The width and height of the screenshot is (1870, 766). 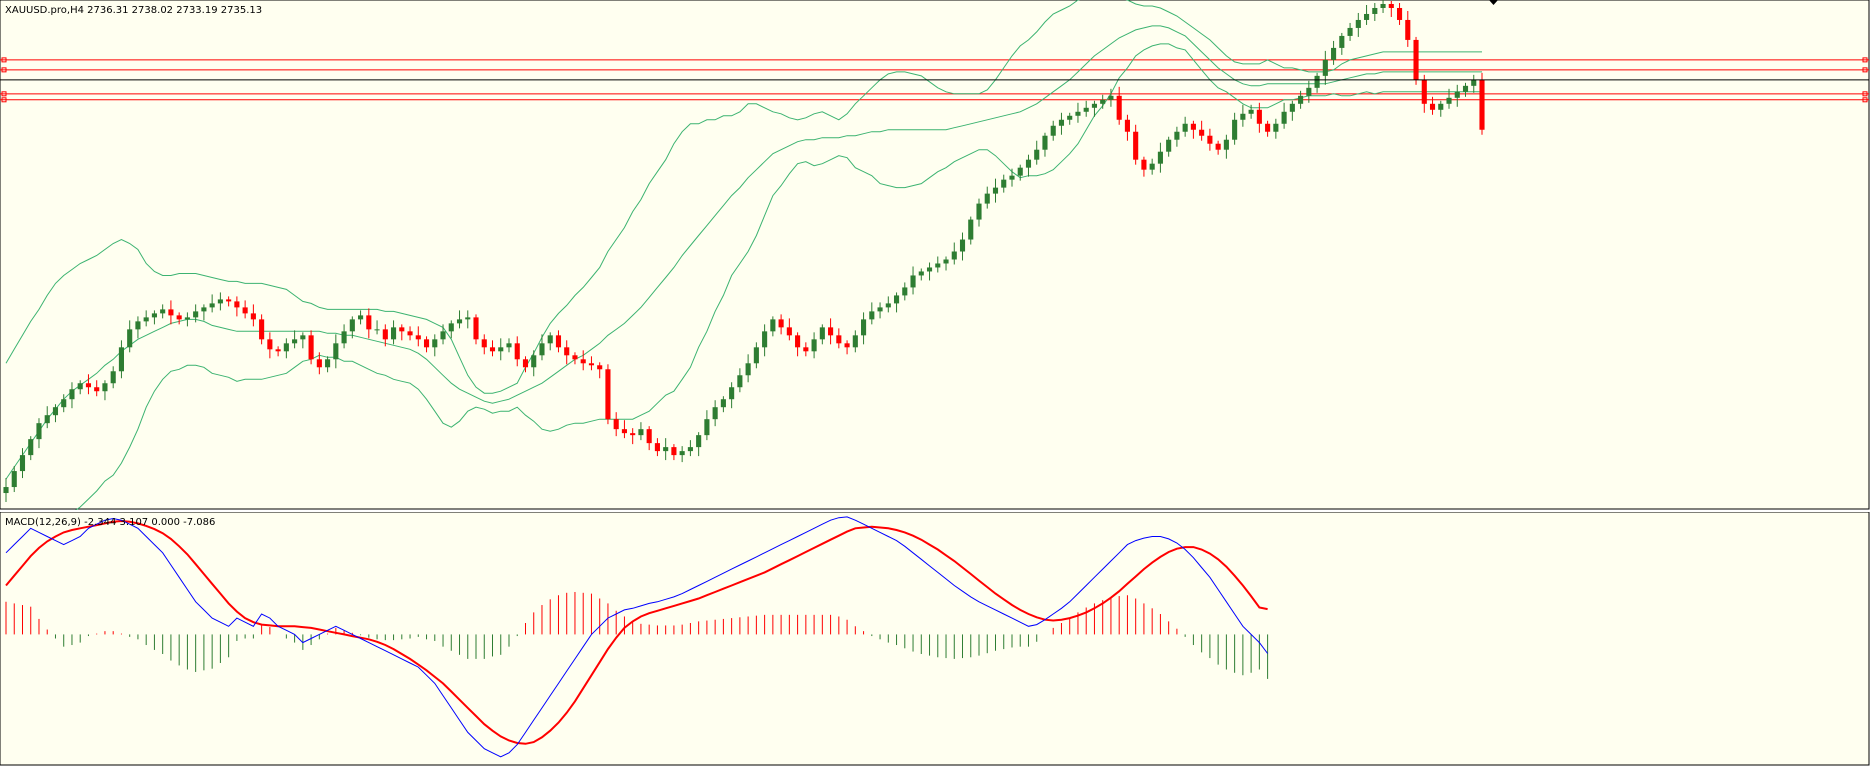 What do you see at coordinates (1493, 2) in the screenshot?
I see `panel-scroll-marker-icon` at bounding box center [1493, 2].